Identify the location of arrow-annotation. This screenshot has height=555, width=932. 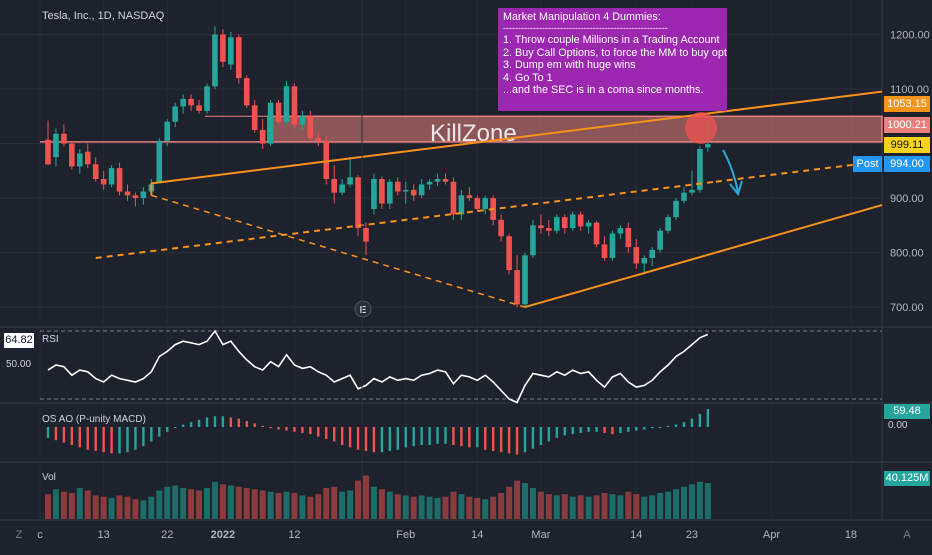
(732, 173).